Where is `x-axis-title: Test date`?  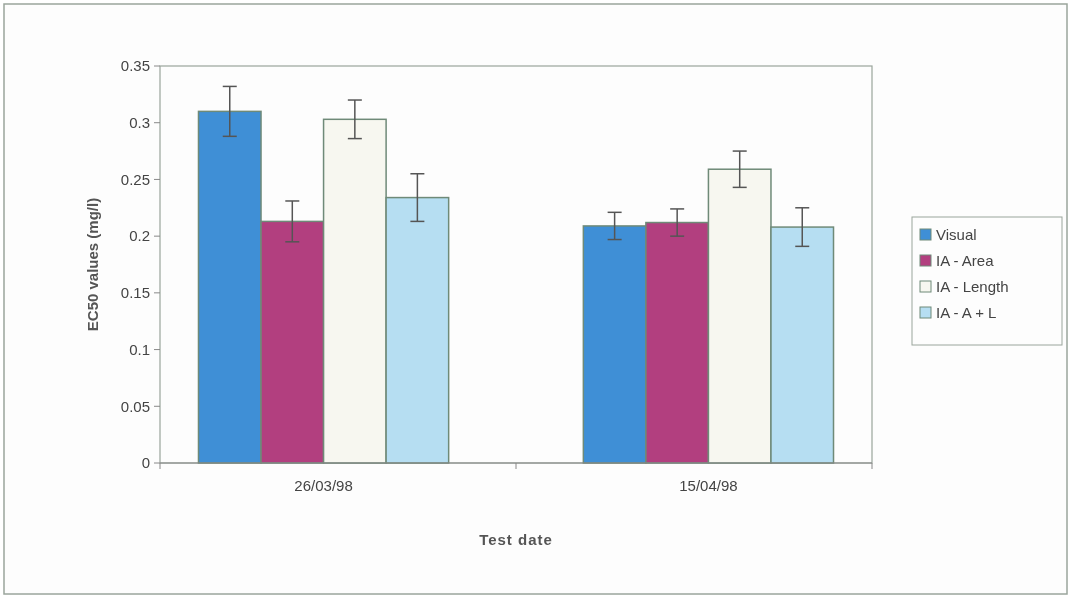 x-axis-title: Test date is located at coordinates (516, 539).